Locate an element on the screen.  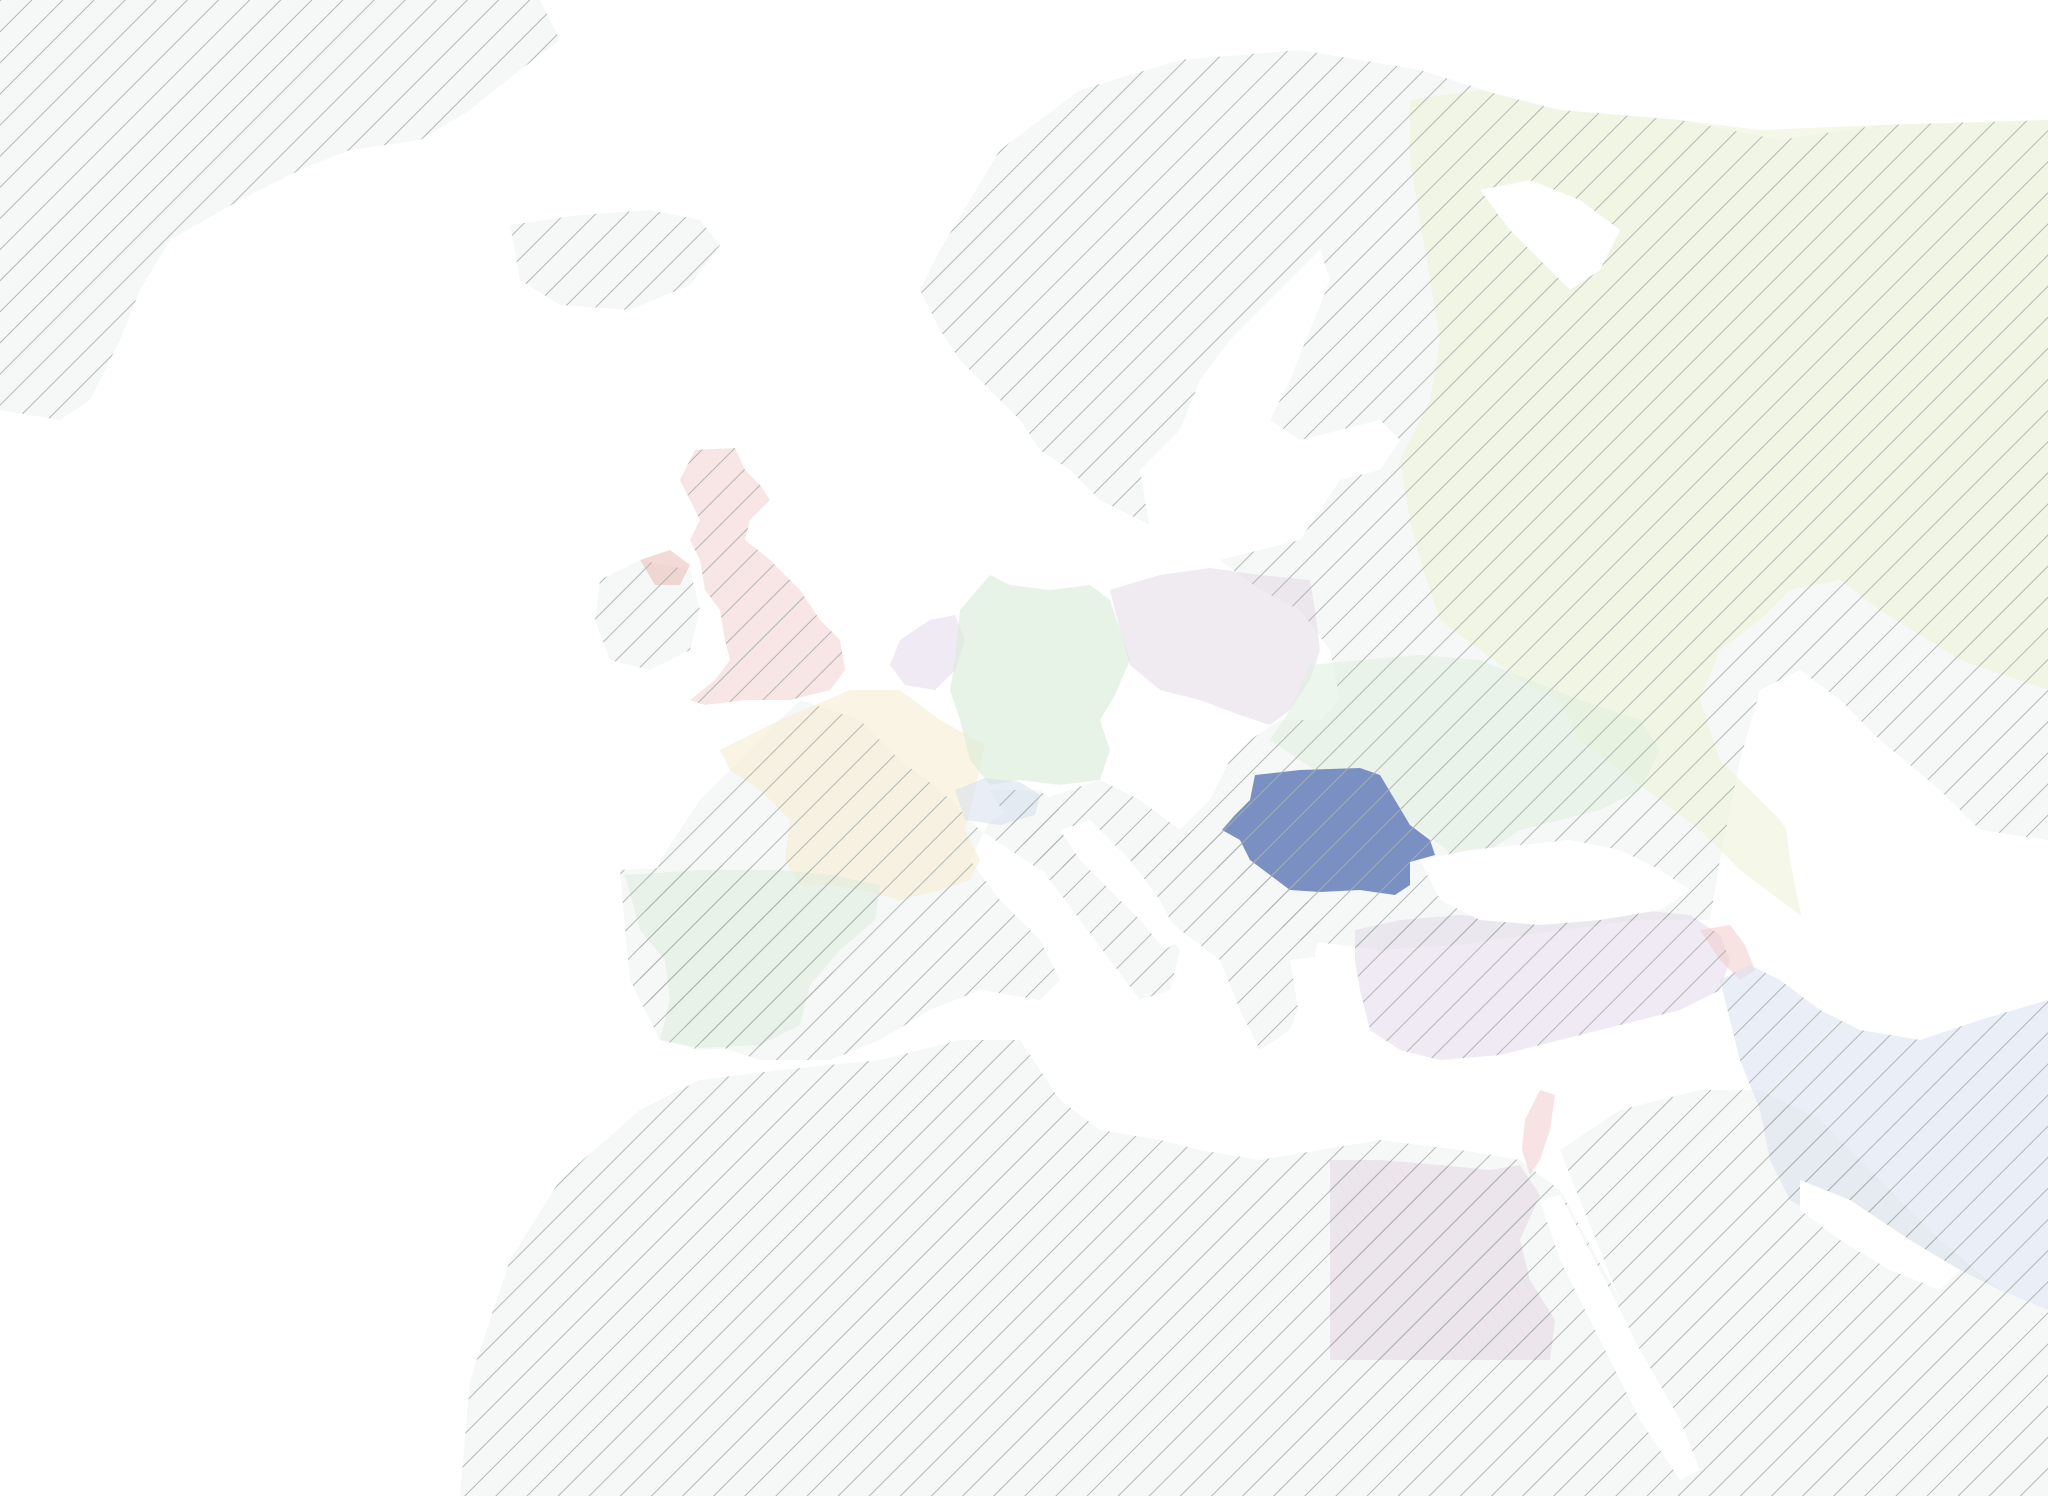
aegean-sea is located at coordinates (1320, 997).